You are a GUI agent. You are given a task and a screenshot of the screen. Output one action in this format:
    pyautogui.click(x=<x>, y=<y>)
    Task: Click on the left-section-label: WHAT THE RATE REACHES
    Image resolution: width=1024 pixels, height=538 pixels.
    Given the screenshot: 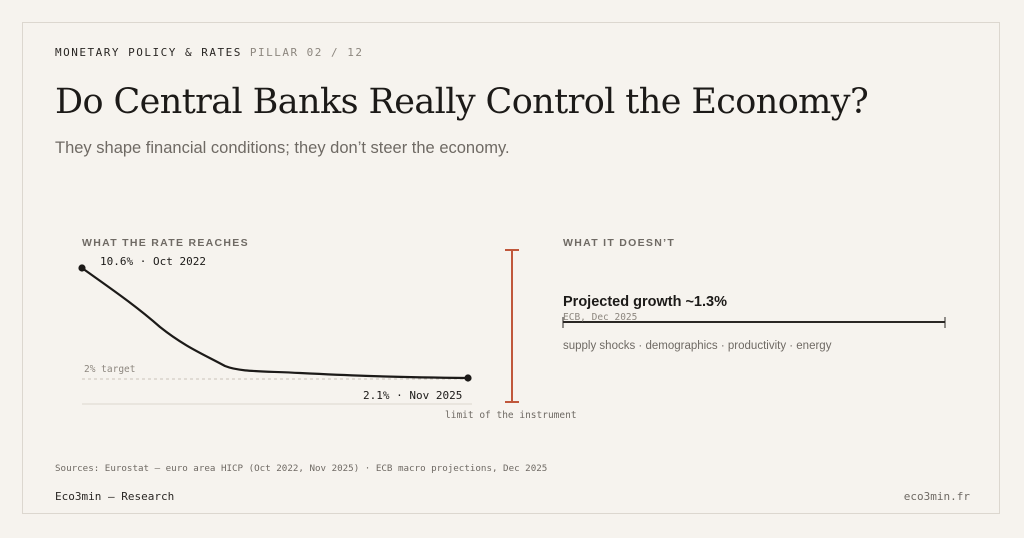 What is the action you would take?
    pyautogui.click(x=165, y=243)
    